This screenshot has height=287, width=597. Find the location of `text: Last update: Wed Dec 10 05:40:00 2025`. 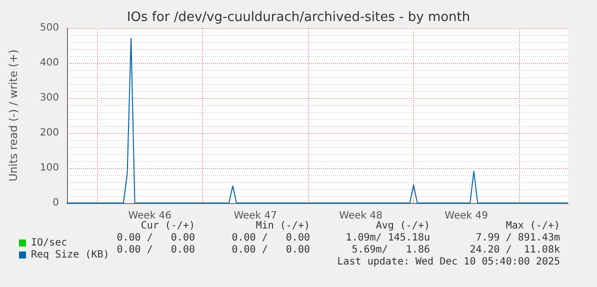

text: Last update: Wed Dec 10 05:40:00 2025 is located at coordinates (448, 262).